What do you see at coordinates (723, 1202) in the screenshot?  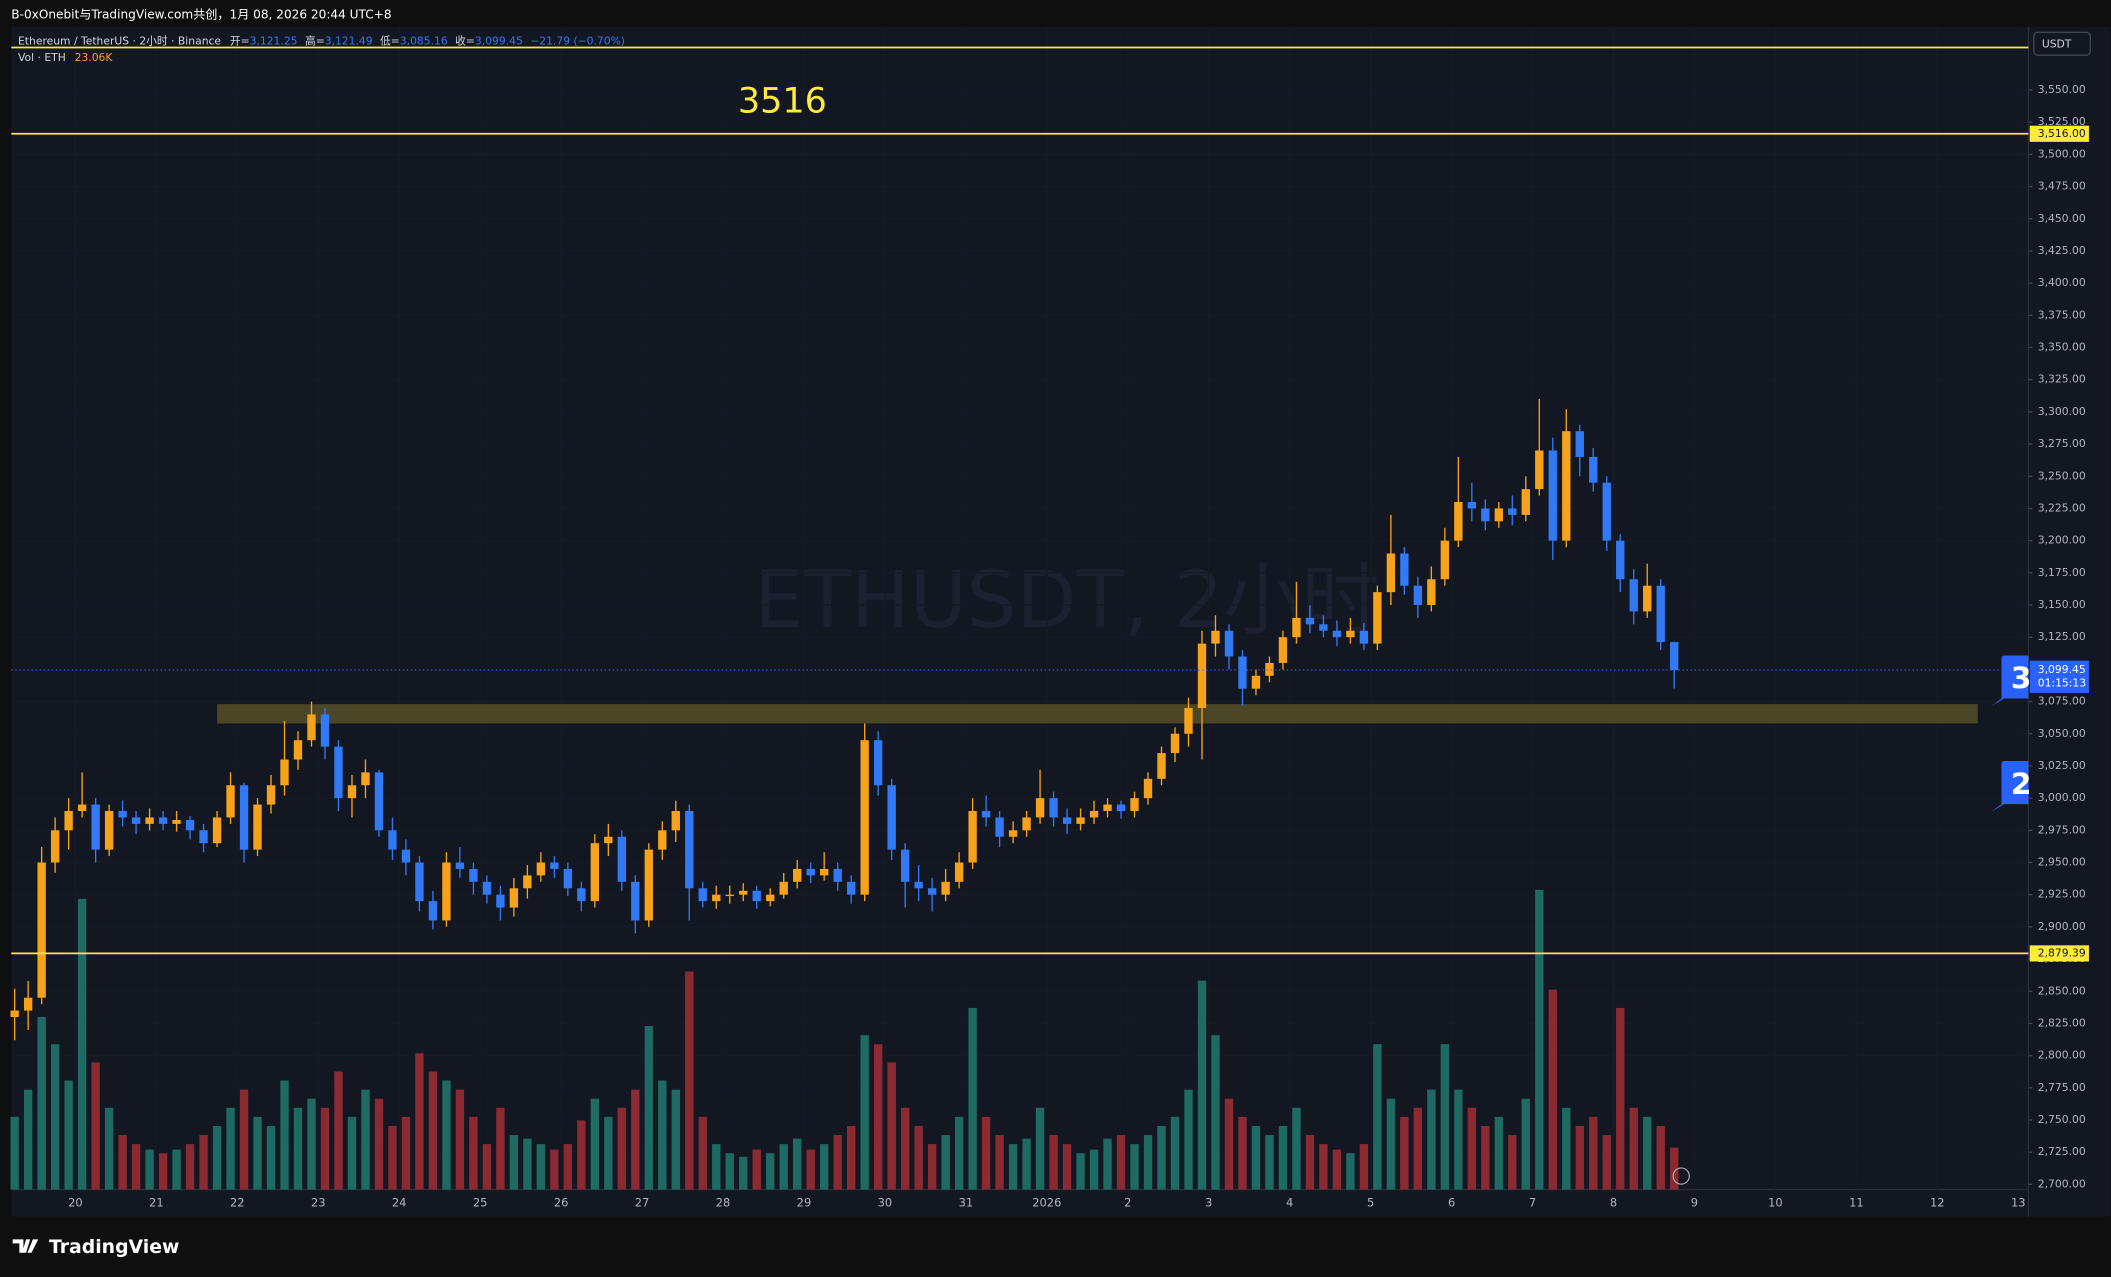 I see `x-tick-label: 28` at bounding box center [723, 1202].